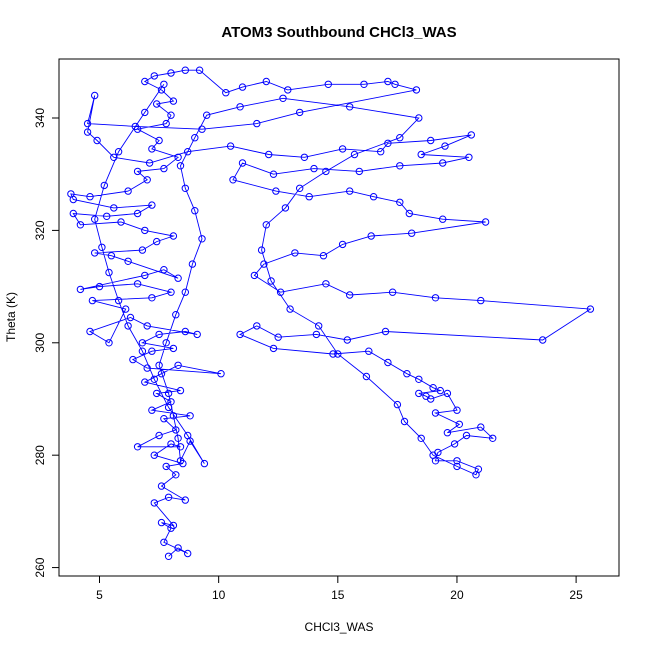  Describe the element at coordinates (40, 567) in the screenshot. I see `y-tick-label: 260` at that location.